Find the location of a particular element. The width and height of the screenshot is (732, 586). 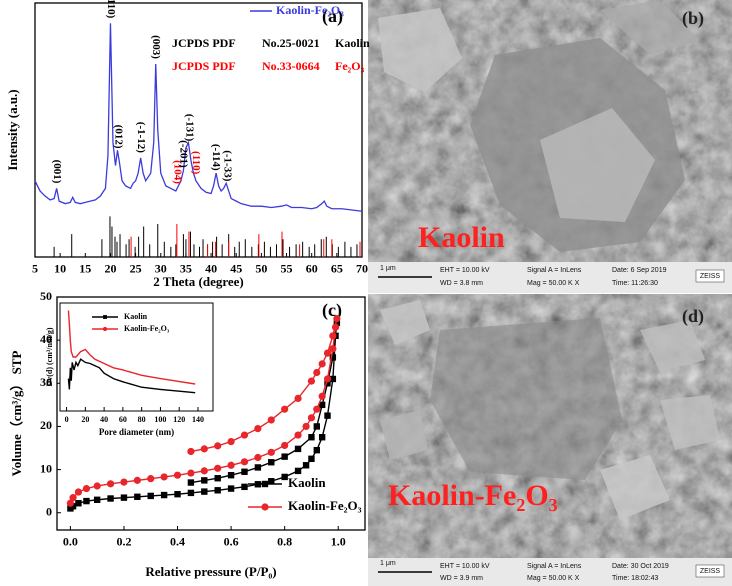

x-tick-label: 80 is located at coordinates (142, 419).